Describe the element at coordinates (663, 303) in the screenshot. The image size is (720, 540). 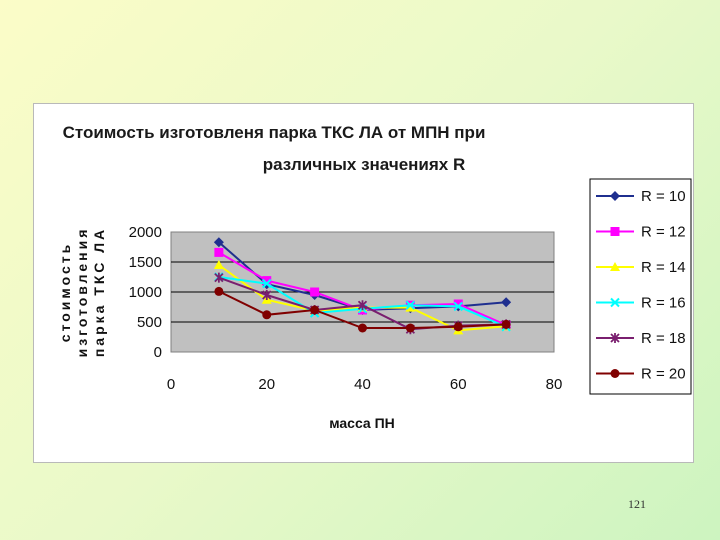
I see `legend-label: R = 16` at that location.